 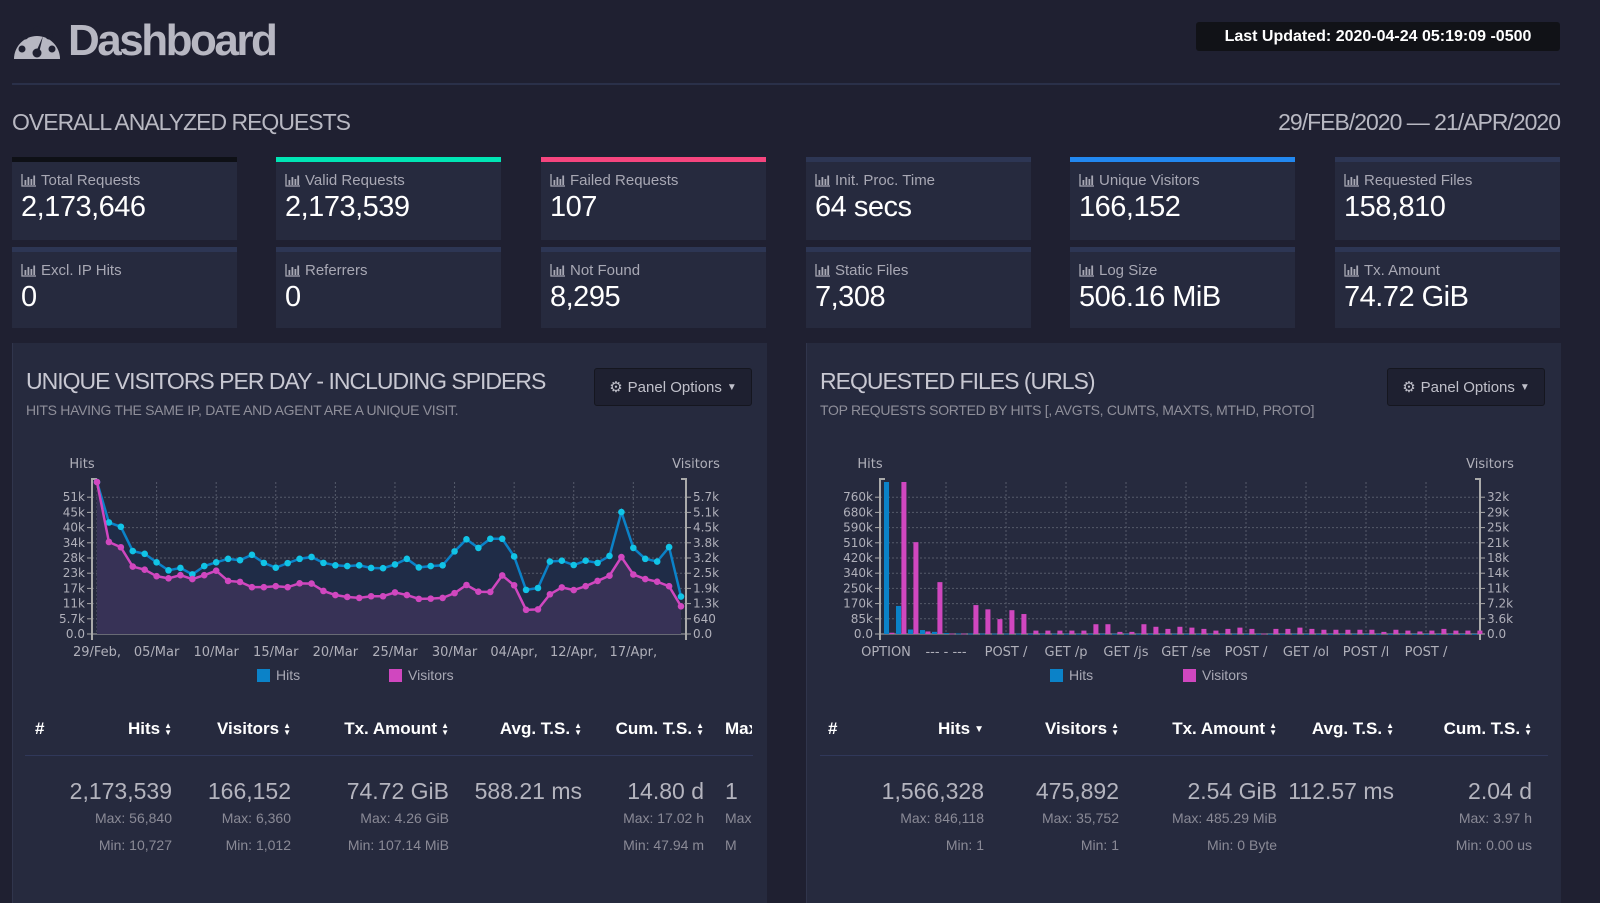 What do you see at coordinates (293, 297) in the screenshot?
I see `stat-value: 0` at bounding box center [293, 297].